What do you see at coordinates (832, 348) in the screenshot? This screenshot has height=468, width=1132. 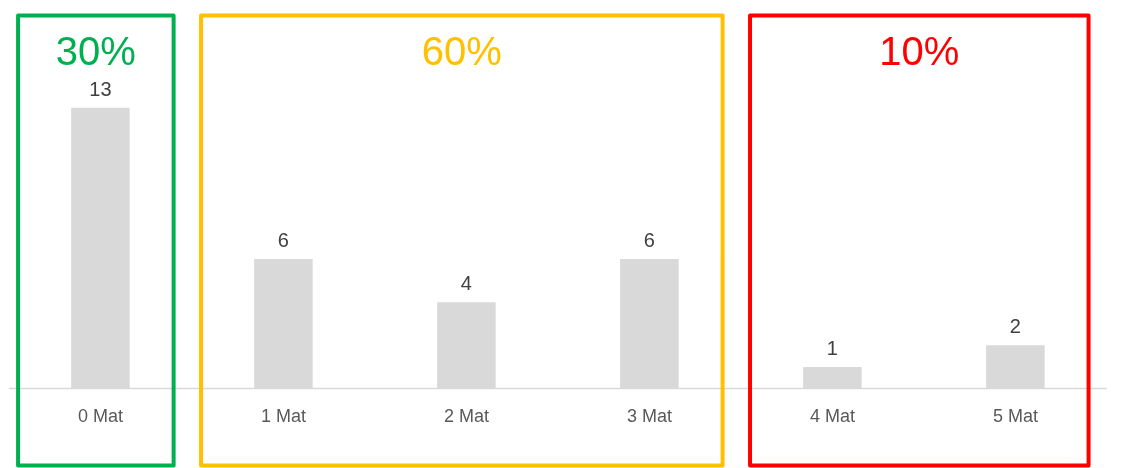 I see `data-label: 1` at bounding box center [832, 348].